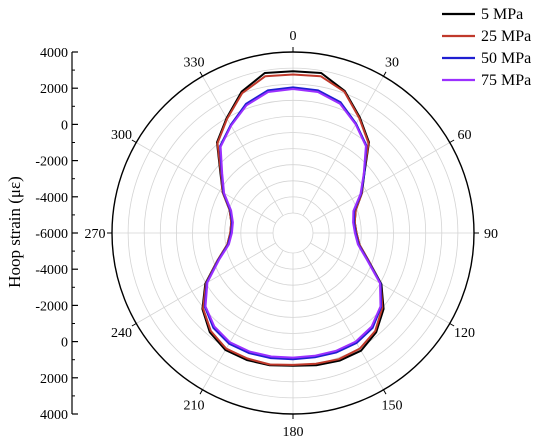 This screenshot has width=550, height=446. What do you see at coordinates (392, 405) in the screenshot?
I see `angular-tick-label: 150` at bounding box center [392, 405].